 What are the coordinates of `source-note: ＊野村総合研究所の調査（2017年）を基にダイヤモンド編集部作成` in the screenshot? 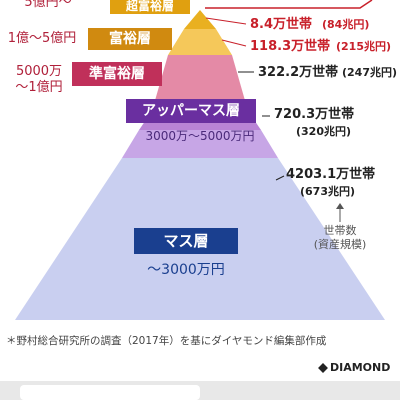 It's located at (166, 341).